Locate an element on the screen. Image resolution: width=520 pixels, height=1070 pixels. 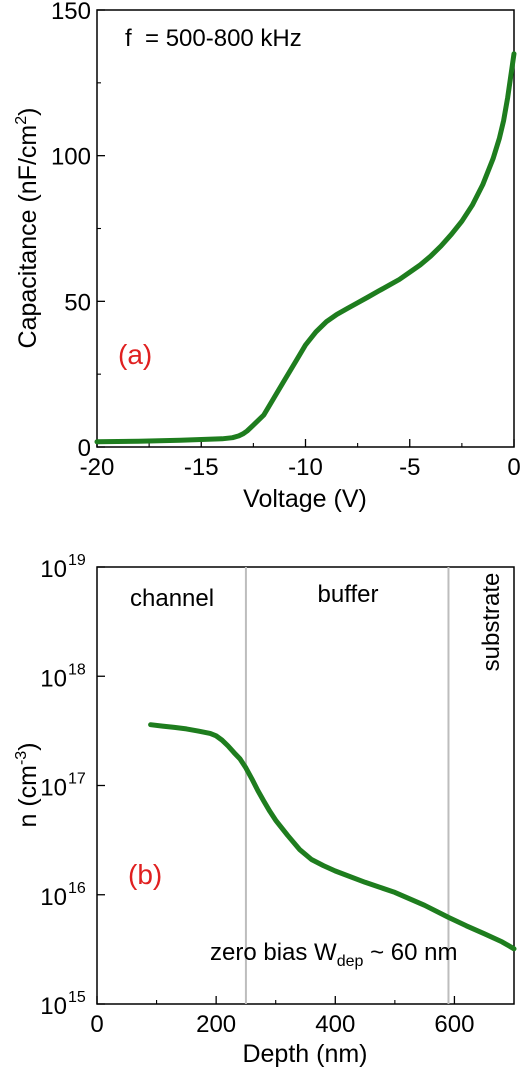
panel-a-frequency-annotation: f = 500-800 kHz is located at coordinates (213, 38).